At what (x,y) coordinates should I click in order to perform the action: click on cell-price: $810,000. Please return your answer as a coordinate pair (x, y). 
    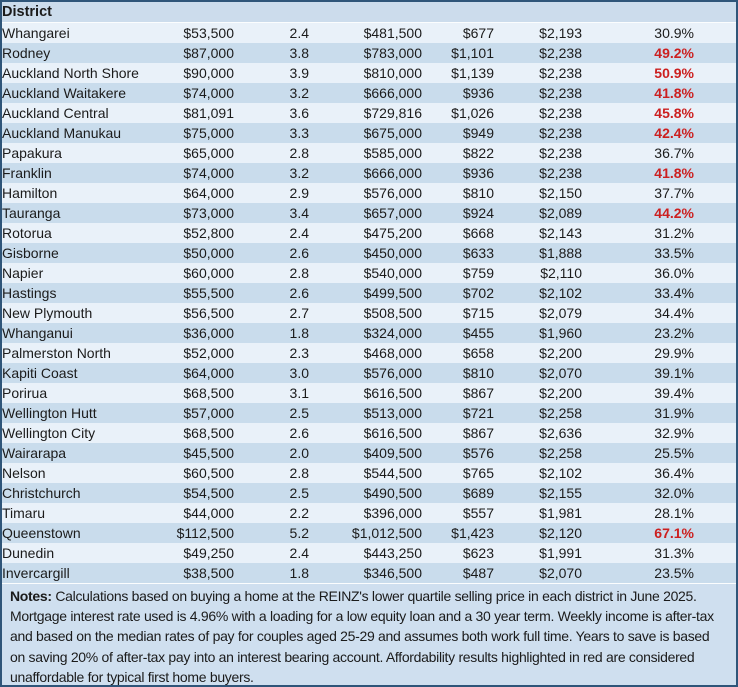
    Looking at the image, I should click on (365, 73).